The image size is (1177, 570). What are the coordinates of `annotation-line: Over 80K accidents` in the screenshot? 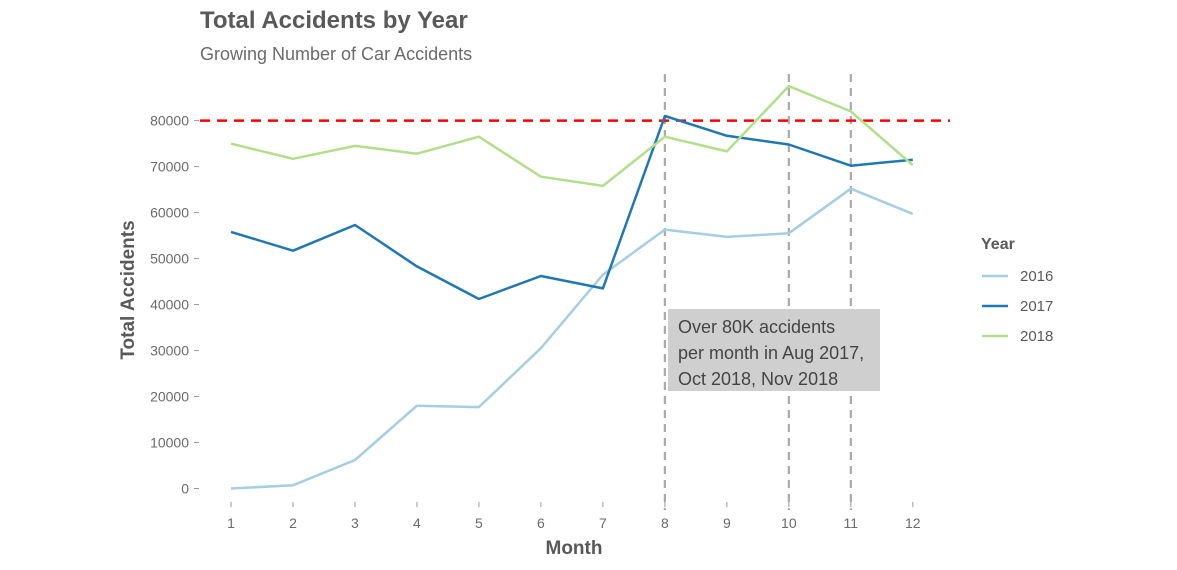 It's located at (757, 327).